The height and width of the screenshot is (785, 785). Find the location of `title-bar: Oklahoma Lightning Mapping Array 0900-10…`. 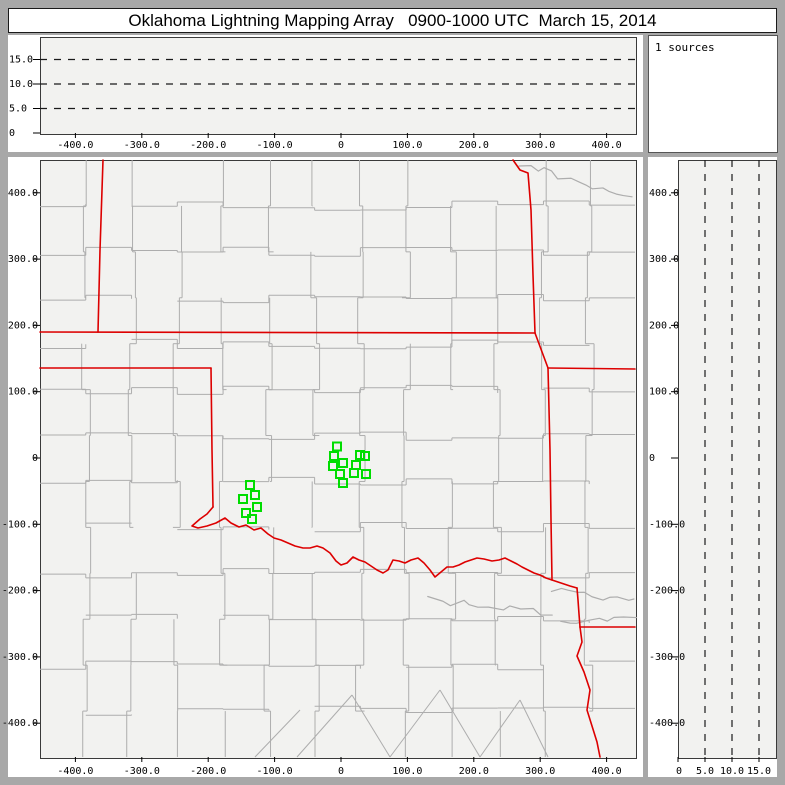

title-bar: Oklahoma Lightning Mapping Array 0900-10… is located at coordinates (392, 20).